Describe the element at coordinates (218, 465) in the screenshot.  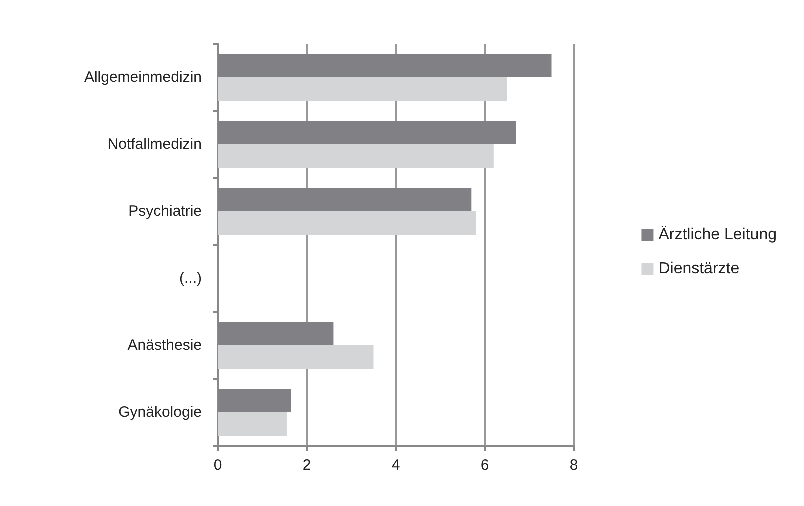
I see `x-tick-label: 0` at that location.